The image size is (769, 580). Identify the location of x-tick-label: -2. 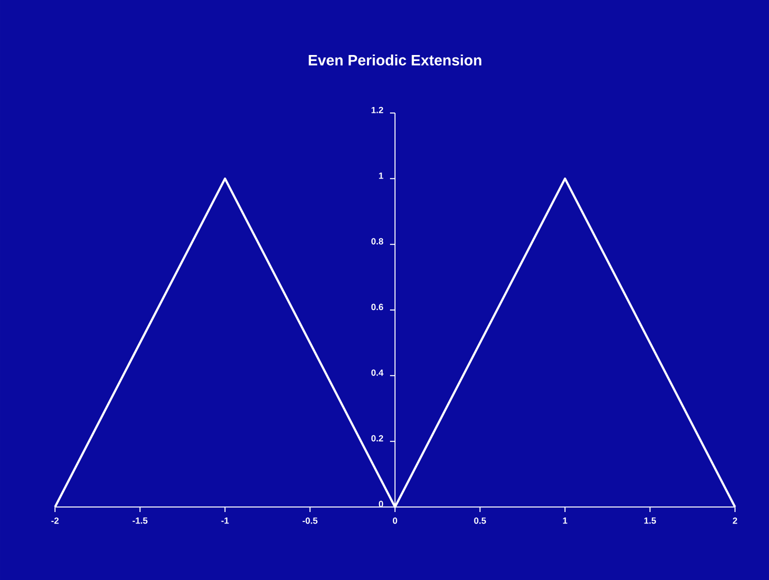
(55, 521).